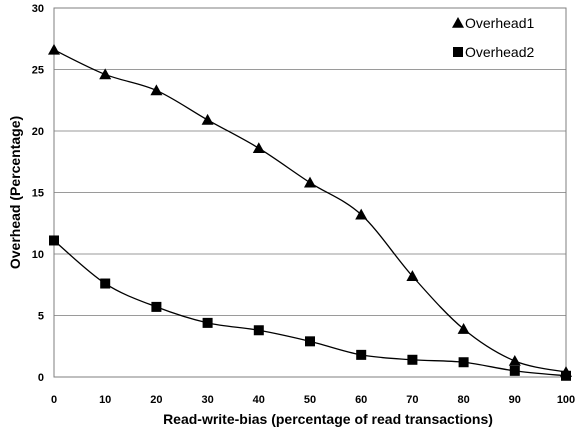  I want to click on legend-marker-overhead1, so click(458, 22).